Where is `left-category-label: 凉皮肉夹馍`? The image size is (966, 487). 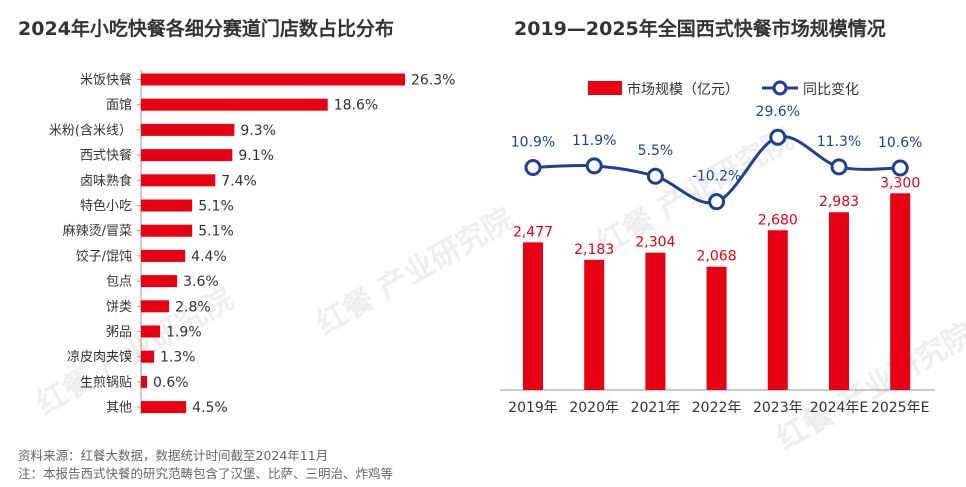
left-category-label: 凉皮肉夹馍 is located at coordinates (99, 357).